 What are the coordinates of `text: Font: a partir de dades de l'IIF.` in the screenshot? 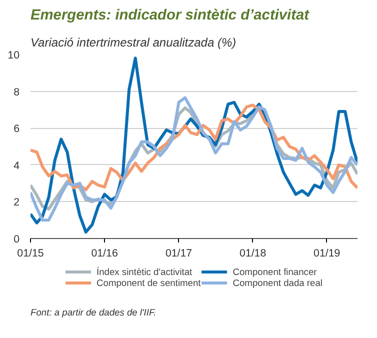 It's located at (93, 313).